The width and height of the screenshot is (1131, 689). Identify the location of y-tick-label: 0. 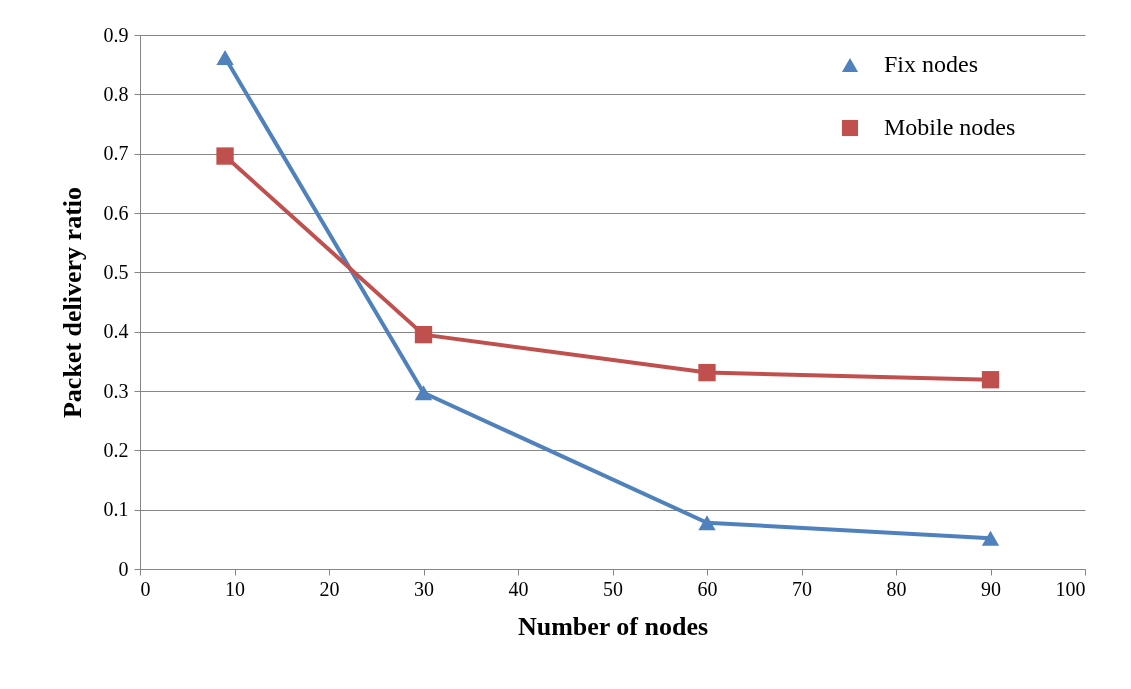
(123, 568).